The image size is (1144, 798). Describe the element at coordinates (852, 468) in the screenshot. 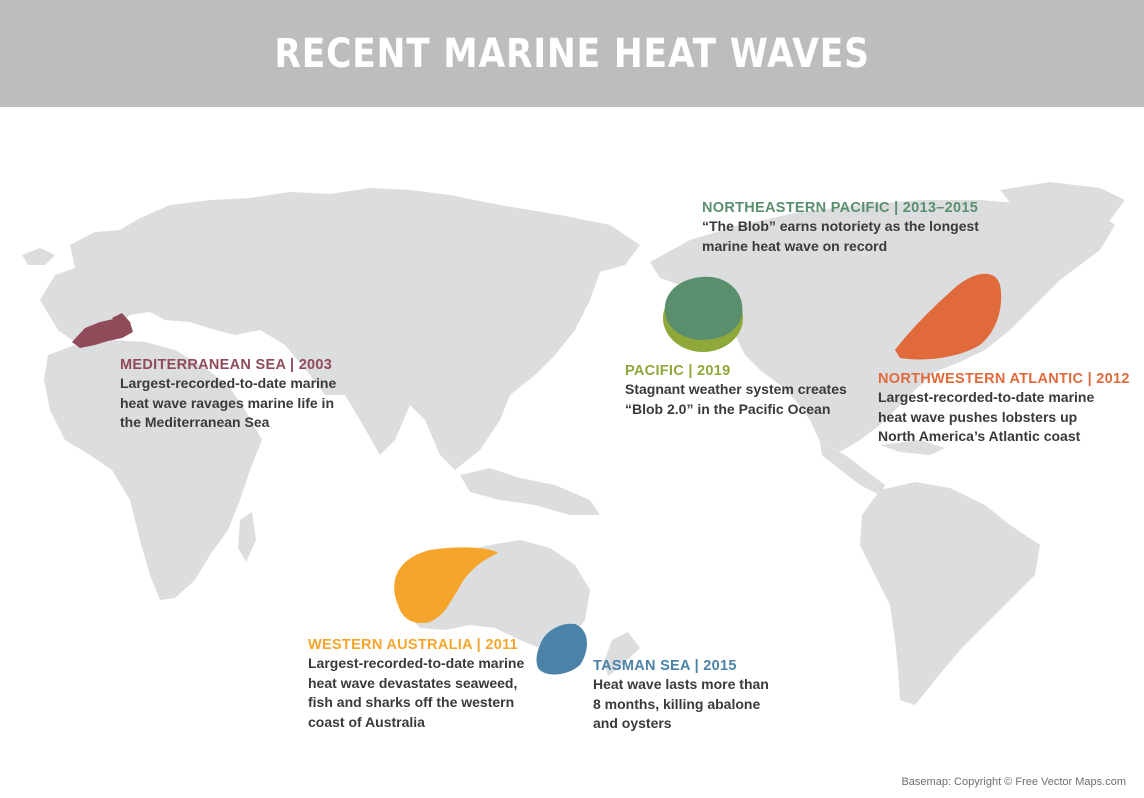

I see `central-america-landmass` at that location.